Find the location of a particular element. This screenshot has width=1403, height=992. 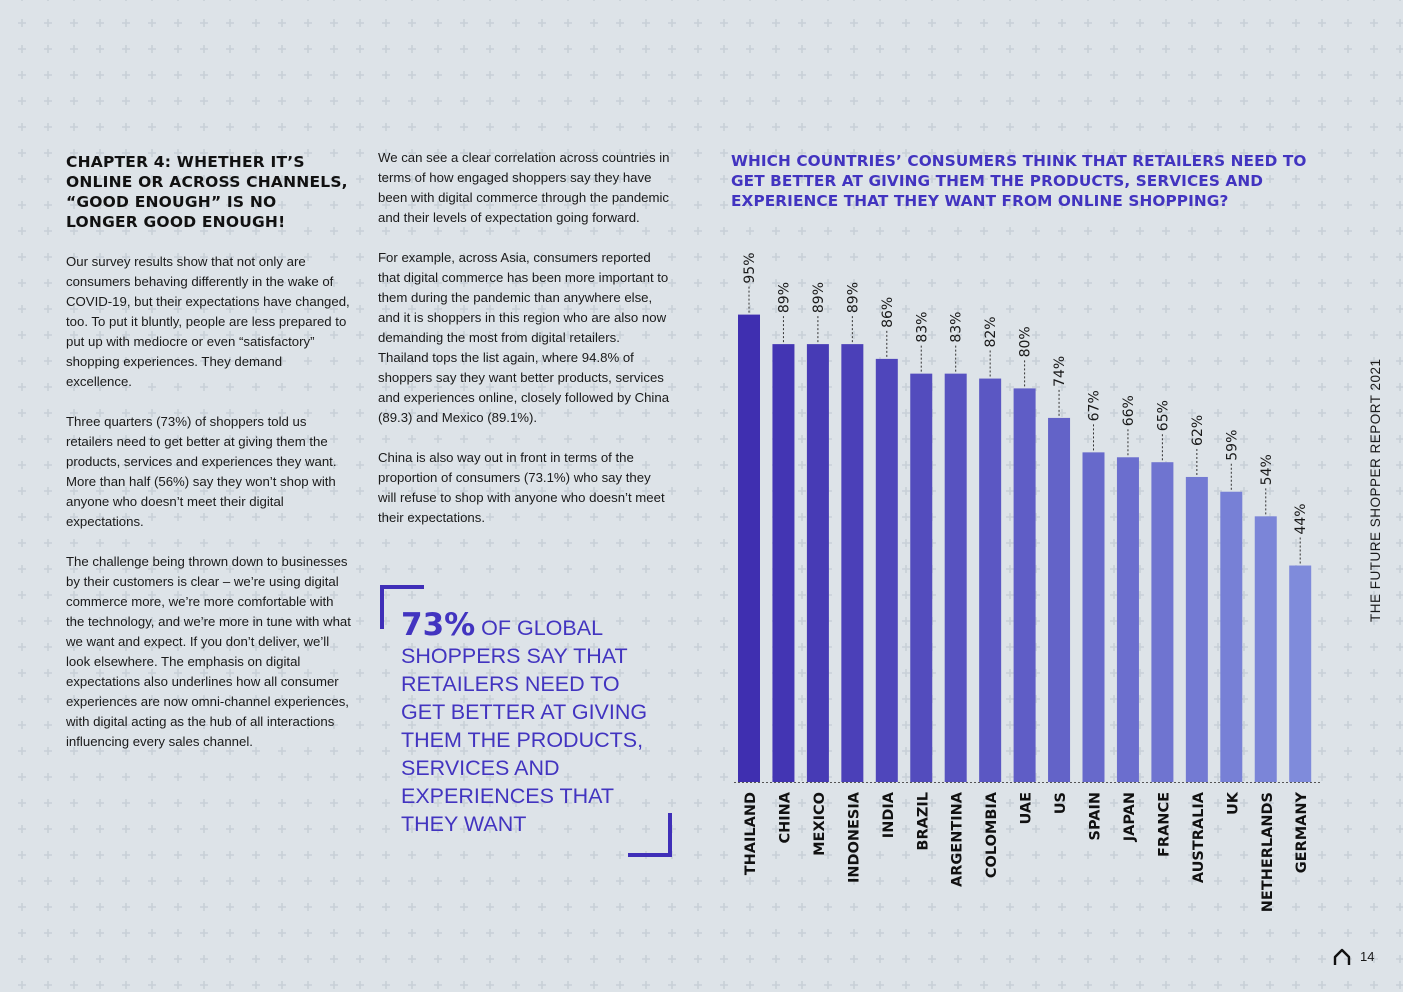

category-label: MEXICO is located at coordinates (820, 824).